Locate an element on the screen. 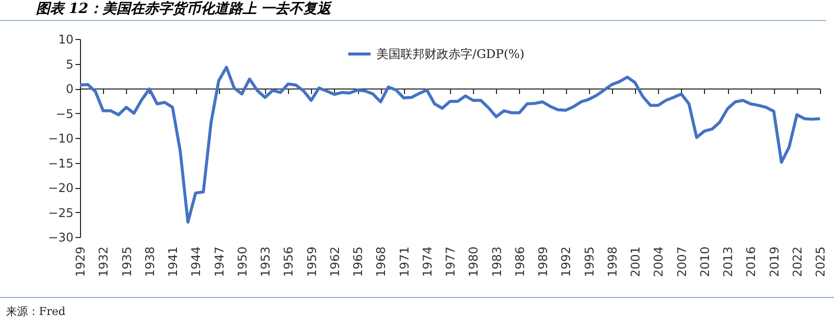 The height and width of the screenshot is (329, 834). y-tick-label: −10 is located at coordinates (61, 139).